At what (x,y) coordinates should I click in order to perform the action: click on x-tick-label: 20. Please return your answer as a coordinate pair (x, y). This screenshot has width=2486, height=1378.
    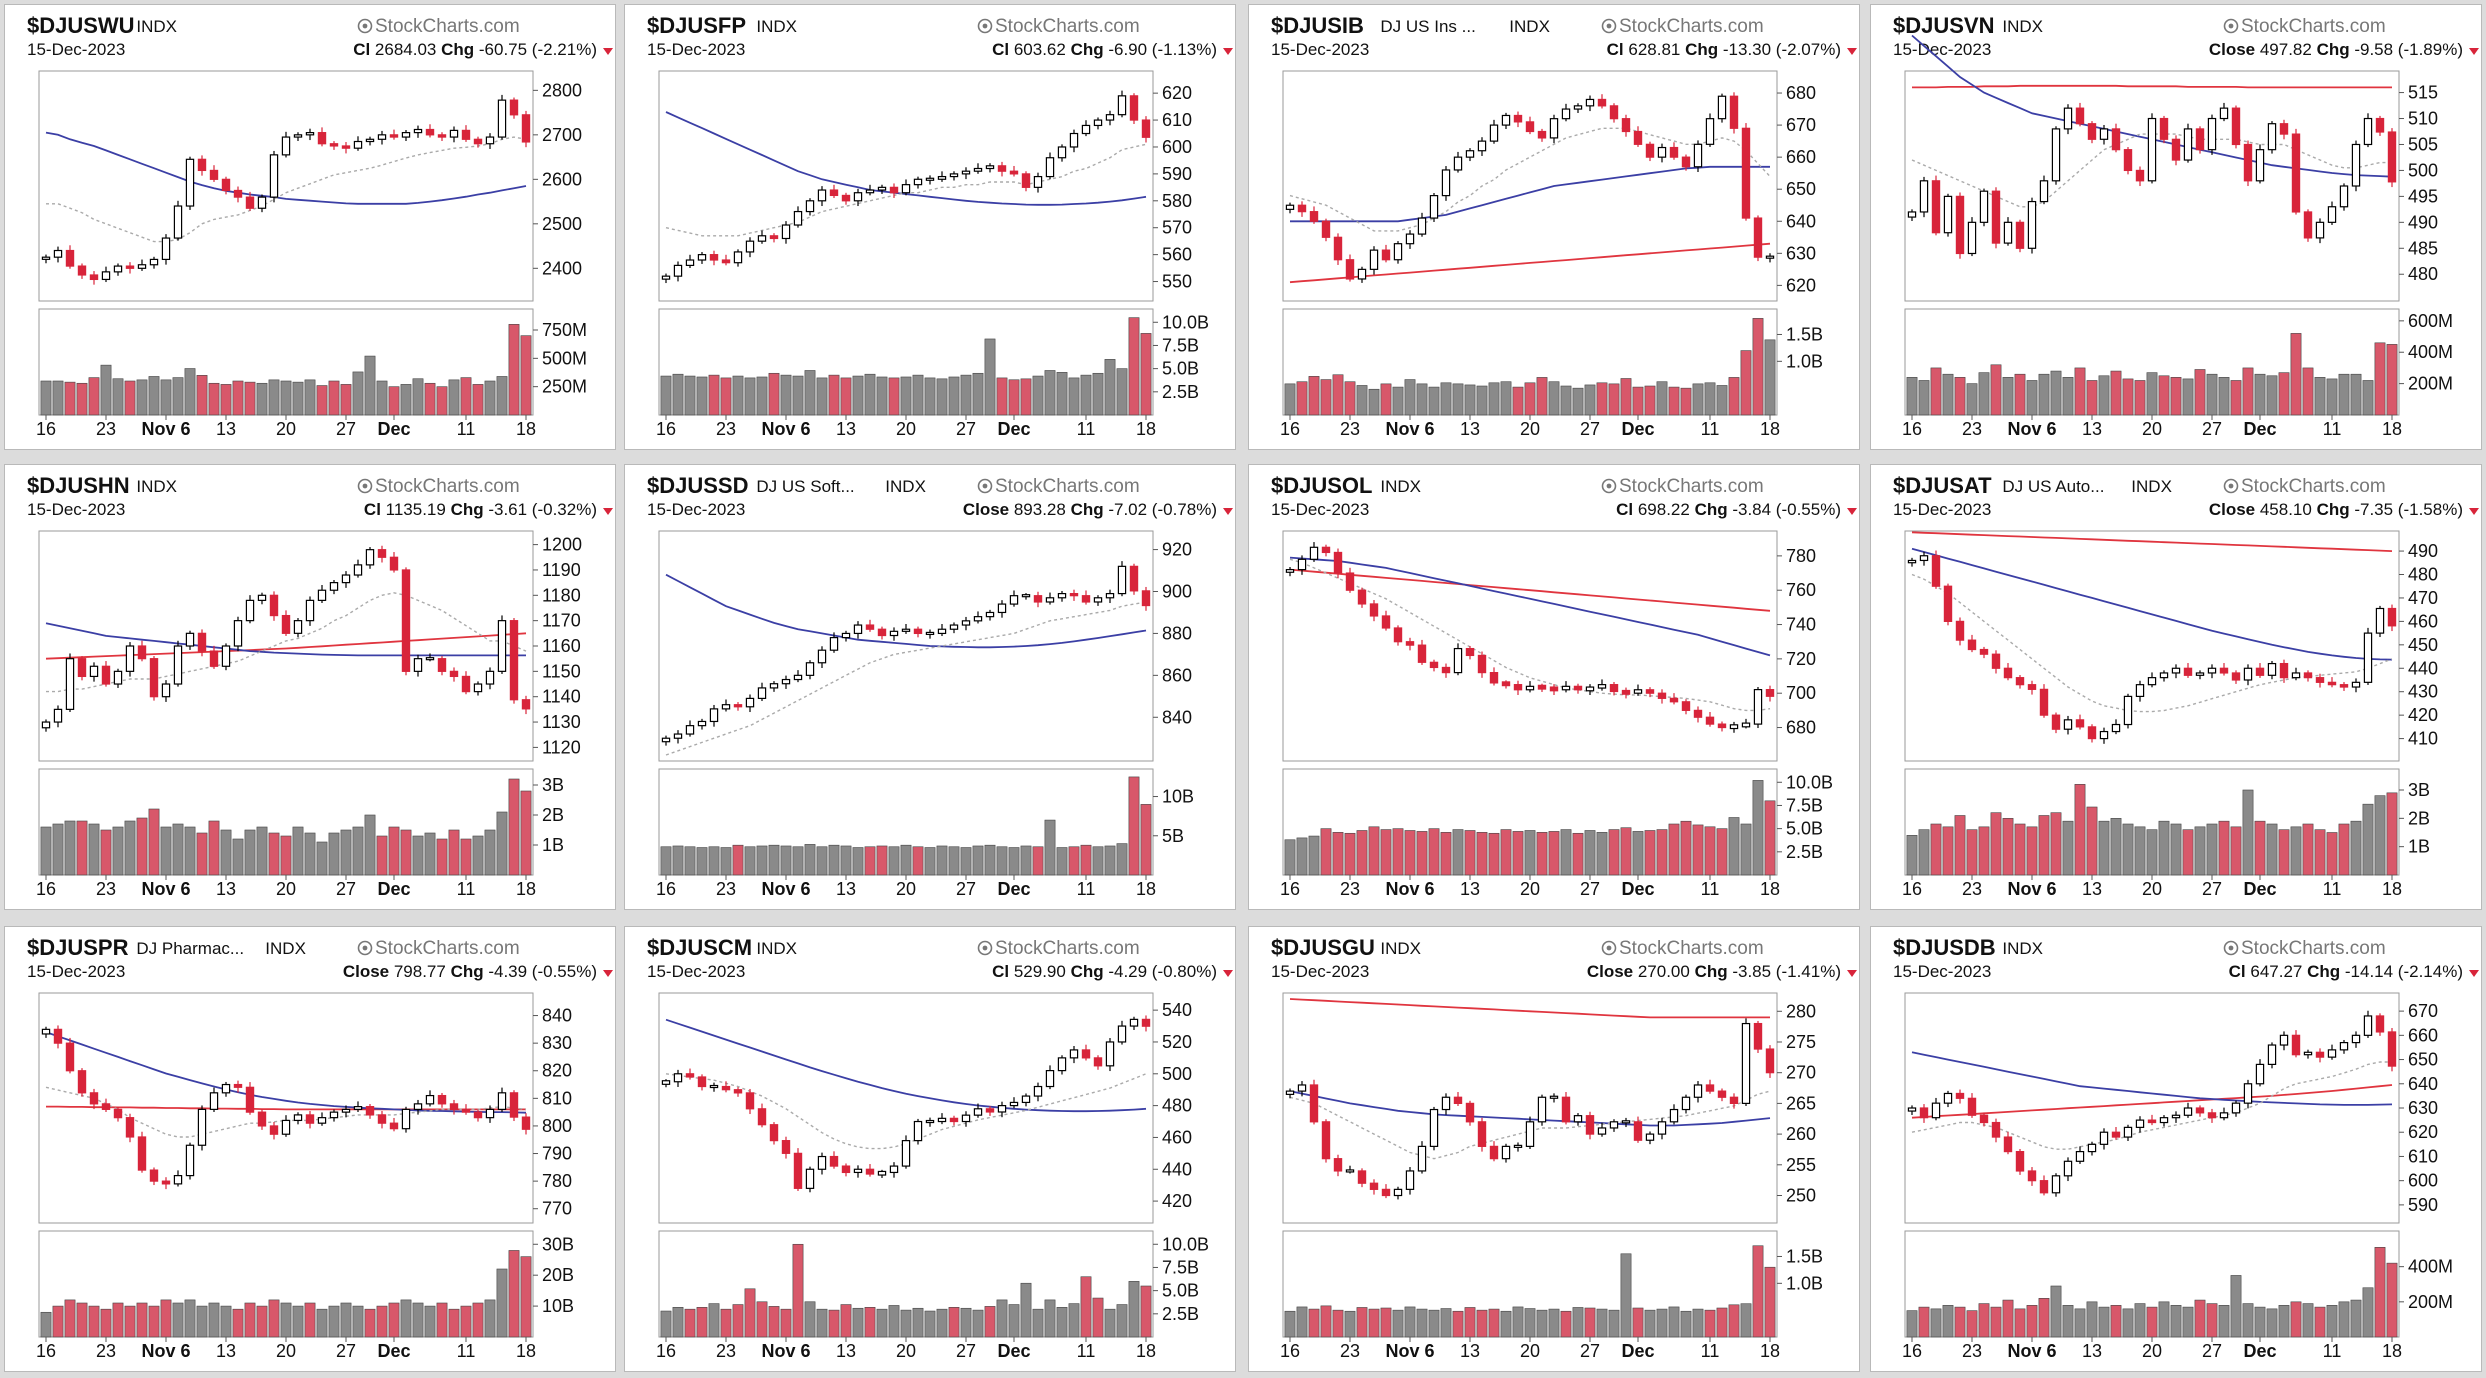
    Looking at the image, I should click on (906, 1351).